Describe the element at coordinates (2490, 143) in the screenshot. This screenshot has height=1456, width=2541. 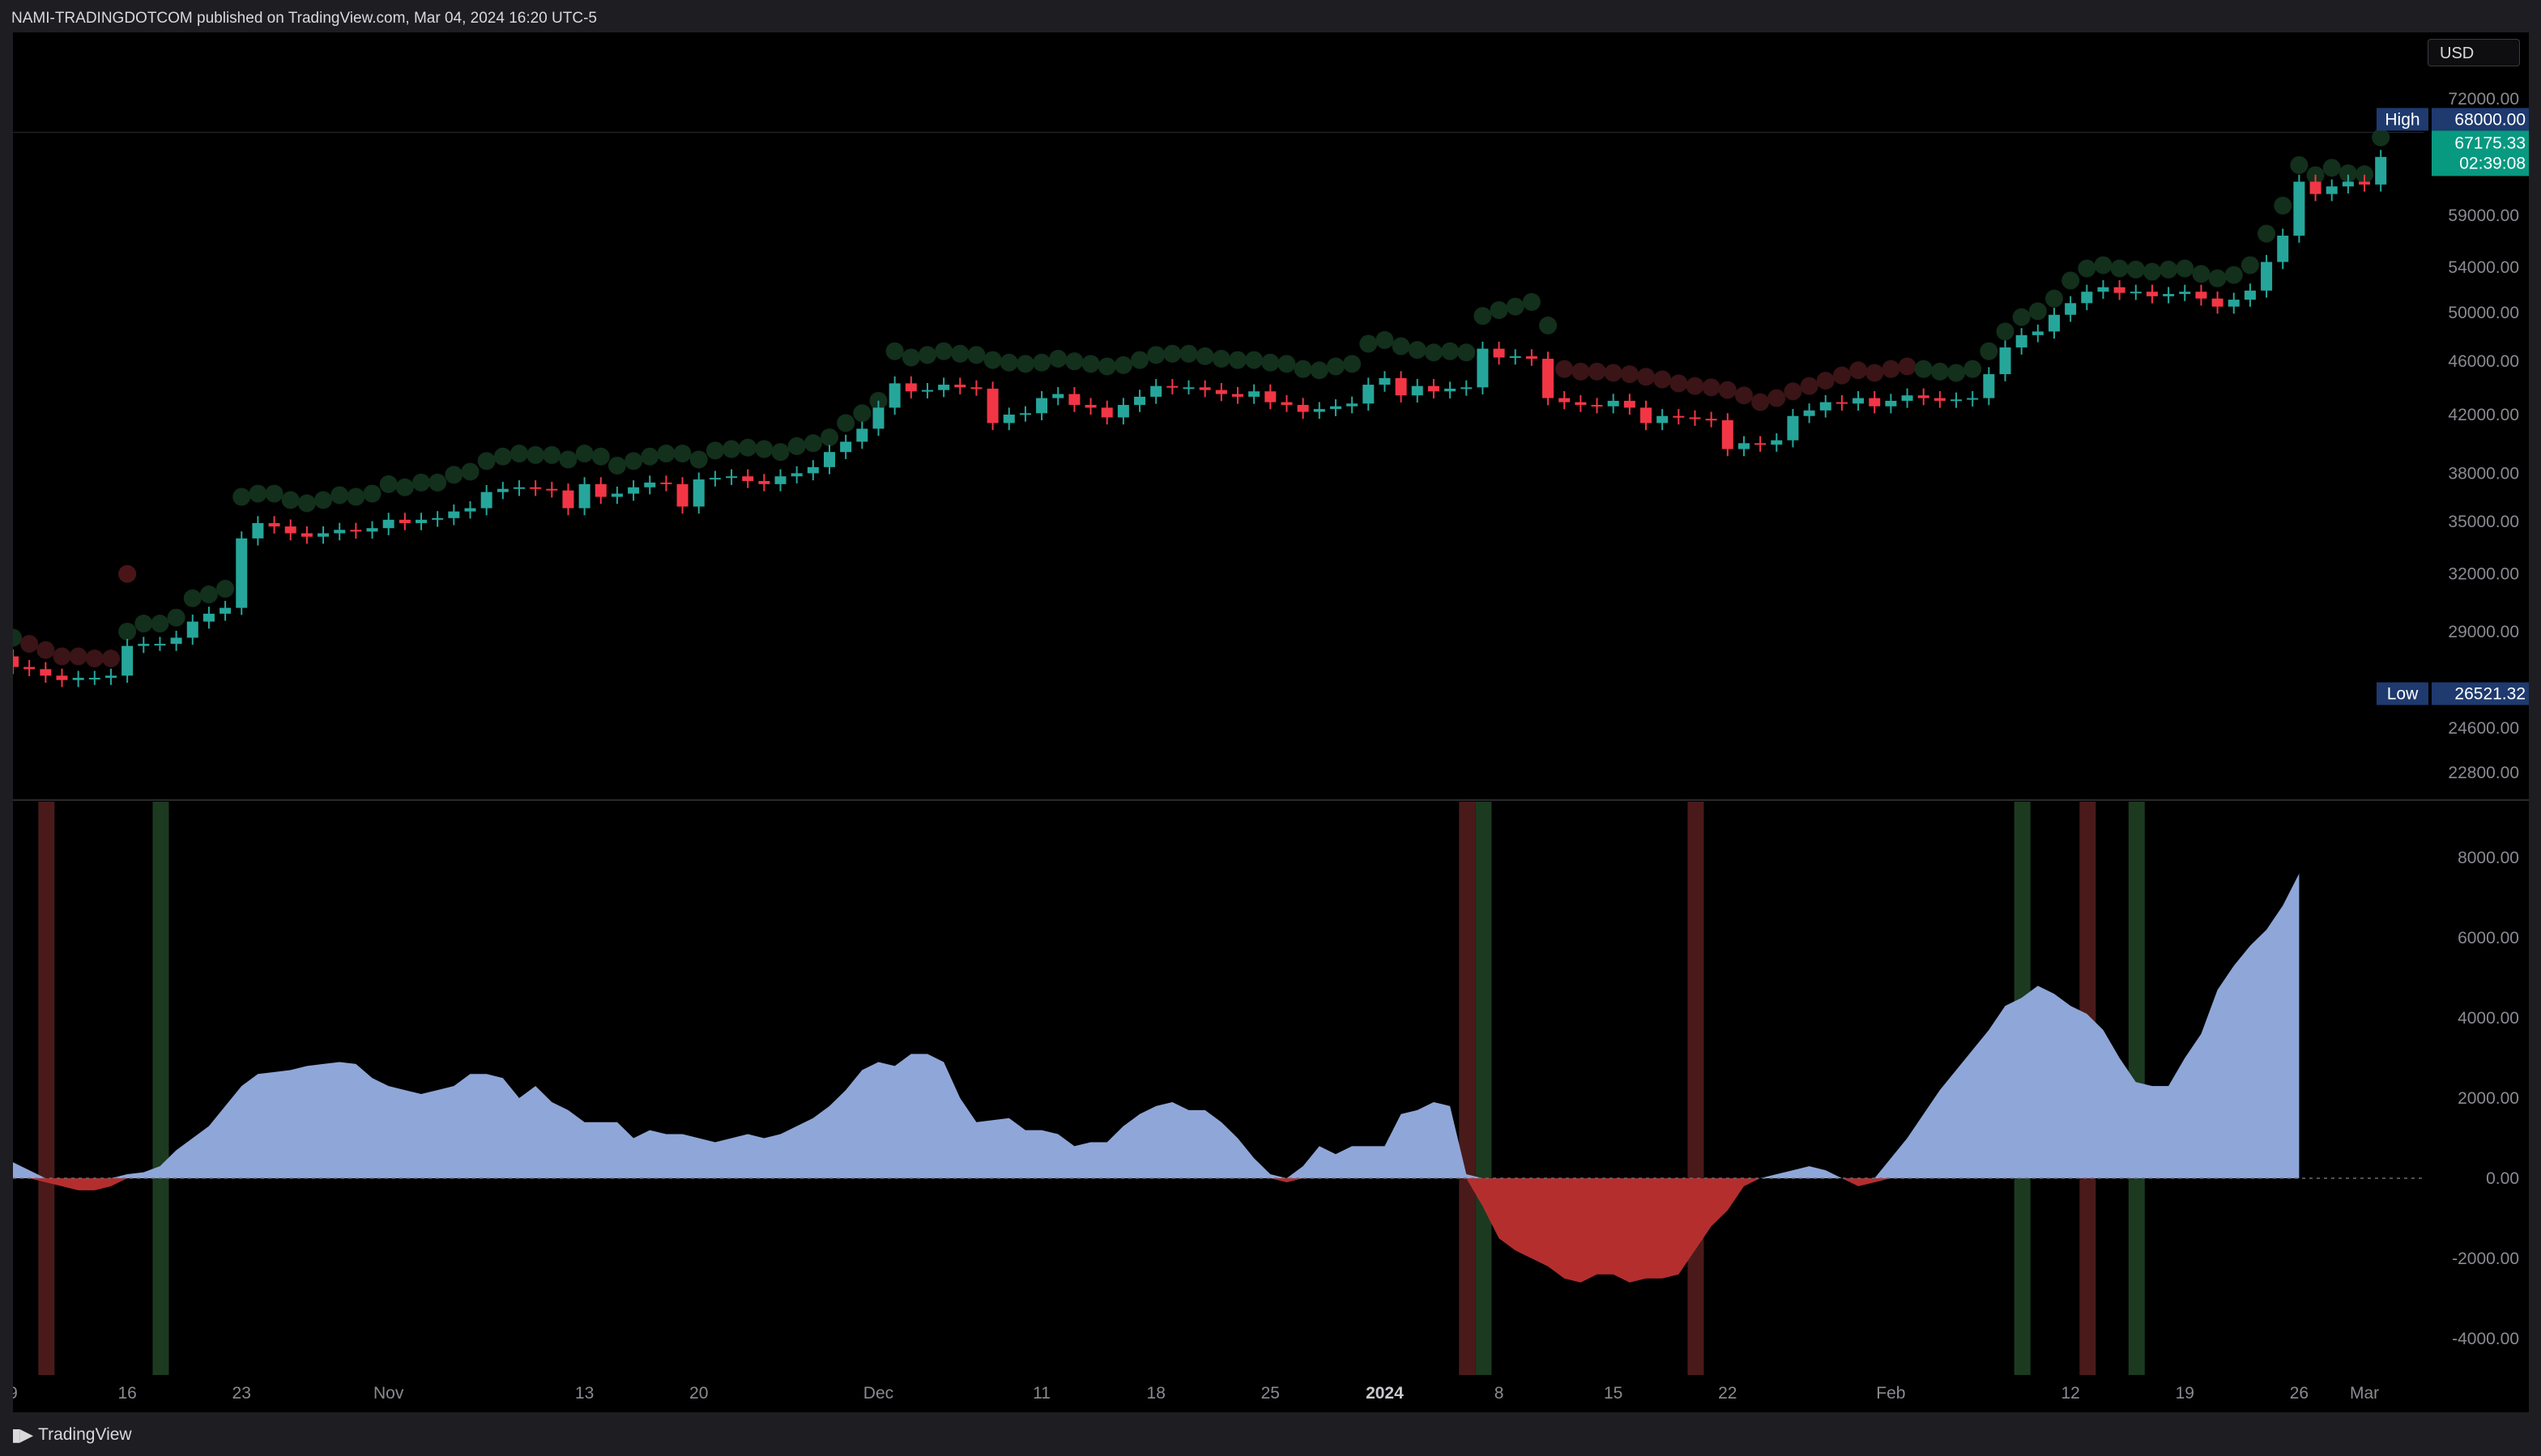
I see `last-price-value: 67175.33` at that location.